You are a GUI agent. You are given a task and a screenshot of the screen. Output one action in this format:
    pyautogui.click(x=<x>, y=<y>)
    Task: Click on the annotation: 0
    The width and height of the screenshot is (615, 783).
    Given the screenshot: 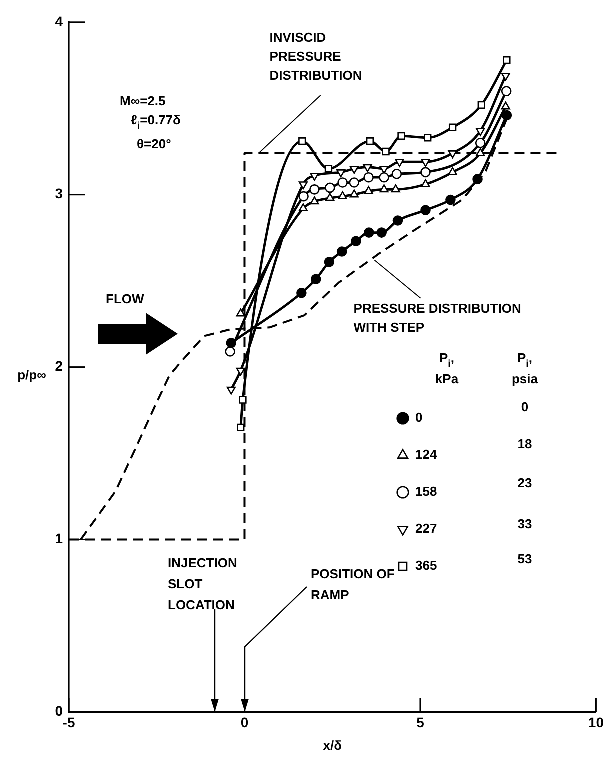 What is the action you would take?
    pyautogui.click(x=525, y=407)
    